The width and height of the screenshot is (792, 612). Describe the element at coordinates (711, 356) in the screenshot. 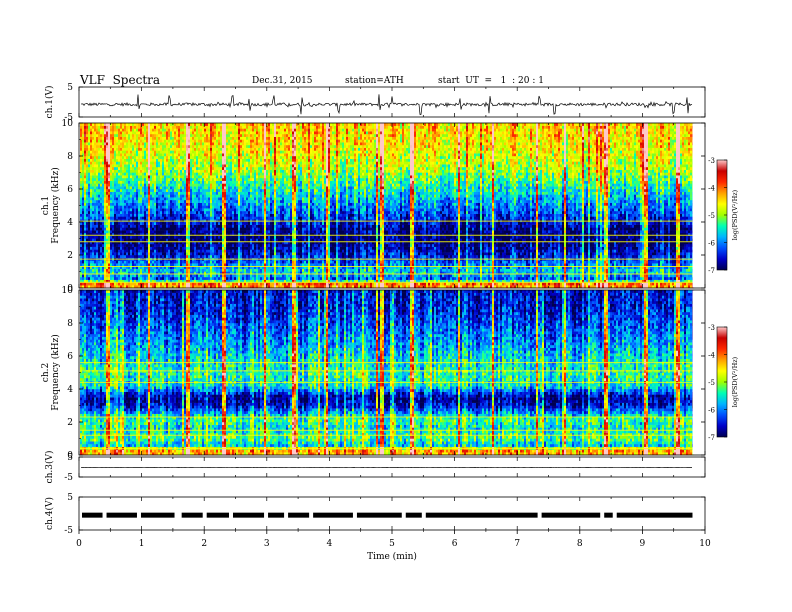

I see `ch2-spec-colorbar-tick-label: -4` at that location.